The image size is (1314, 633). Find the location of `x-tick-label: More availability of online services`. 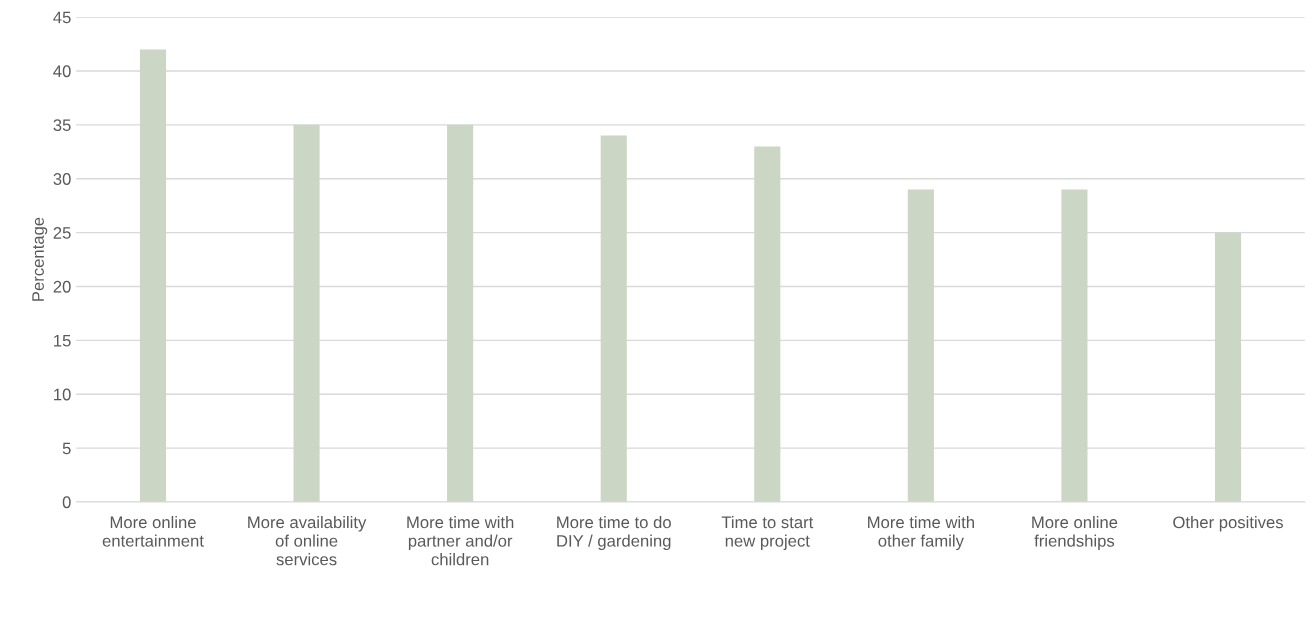

x-tick-label: More availability of online services is located at coordinates (307, 540).